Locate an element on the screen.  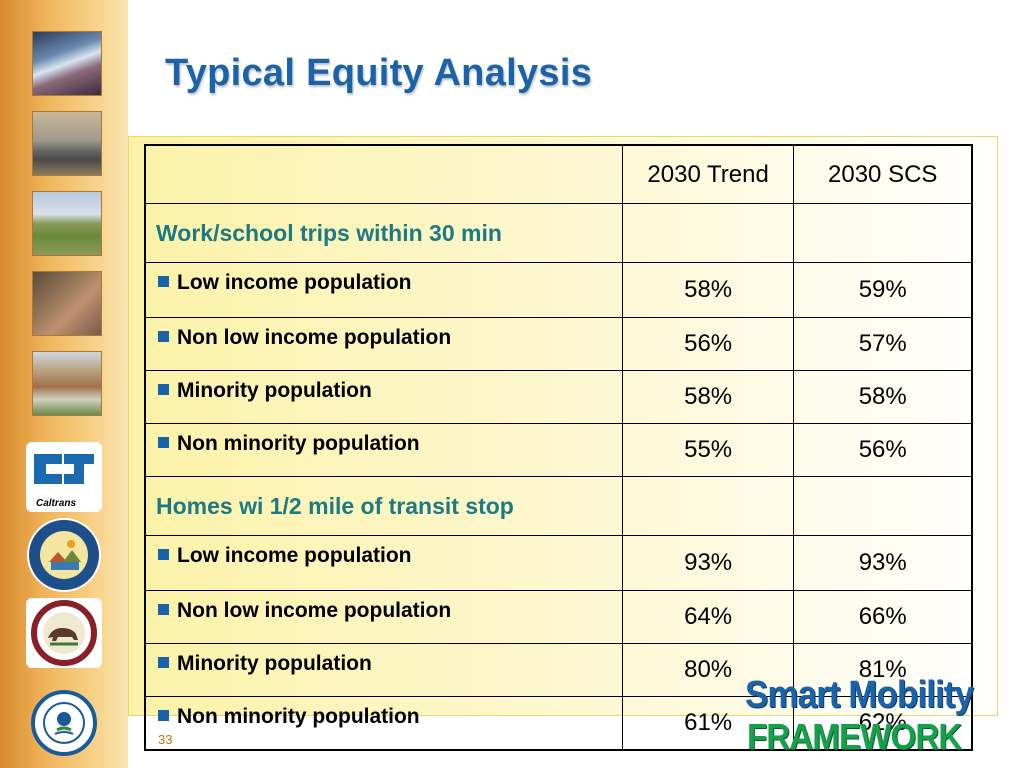
trend-value: 64% is located at coordinates (708, 617).